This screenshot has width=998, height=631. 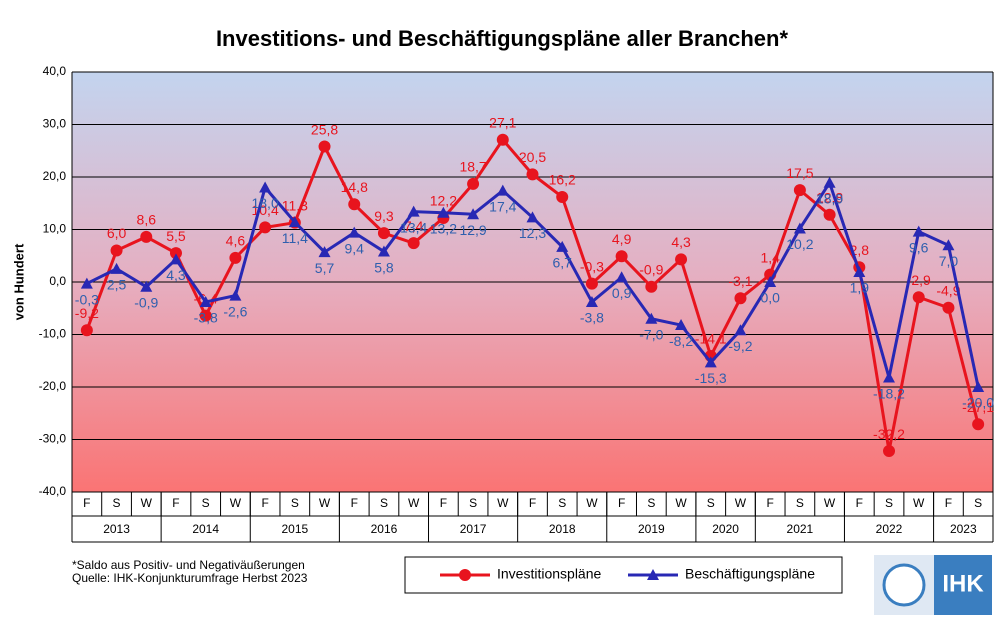 I want to click on data-label: 18,0, so click(x=264, y=203).